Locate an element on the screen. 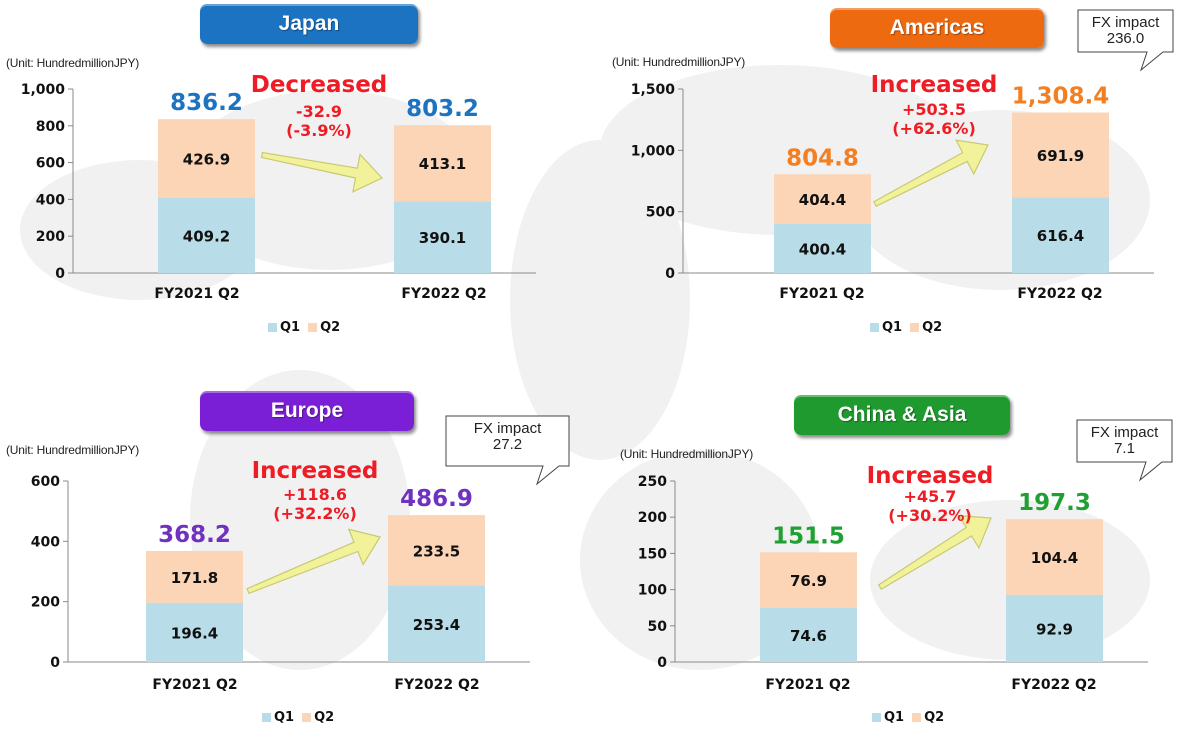 The height and width of the screenshot is (729, 1192). change-percent: (-3.9%) is located at coordinates (319, 130).